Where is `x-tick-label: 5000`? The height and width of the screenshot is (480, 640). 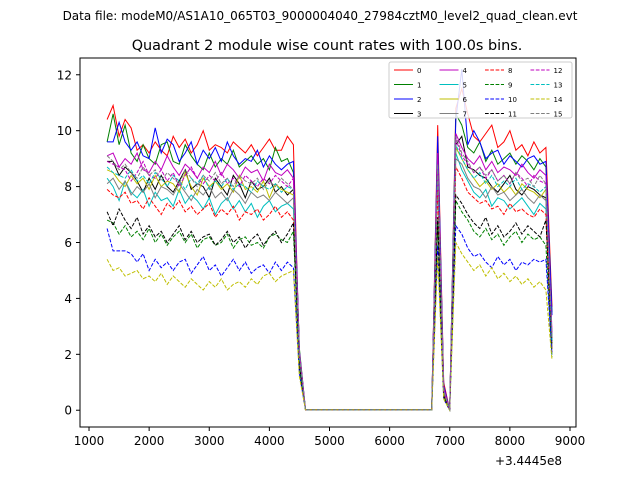
x-tick-label: 5000 is located at coordinates (329, 441).